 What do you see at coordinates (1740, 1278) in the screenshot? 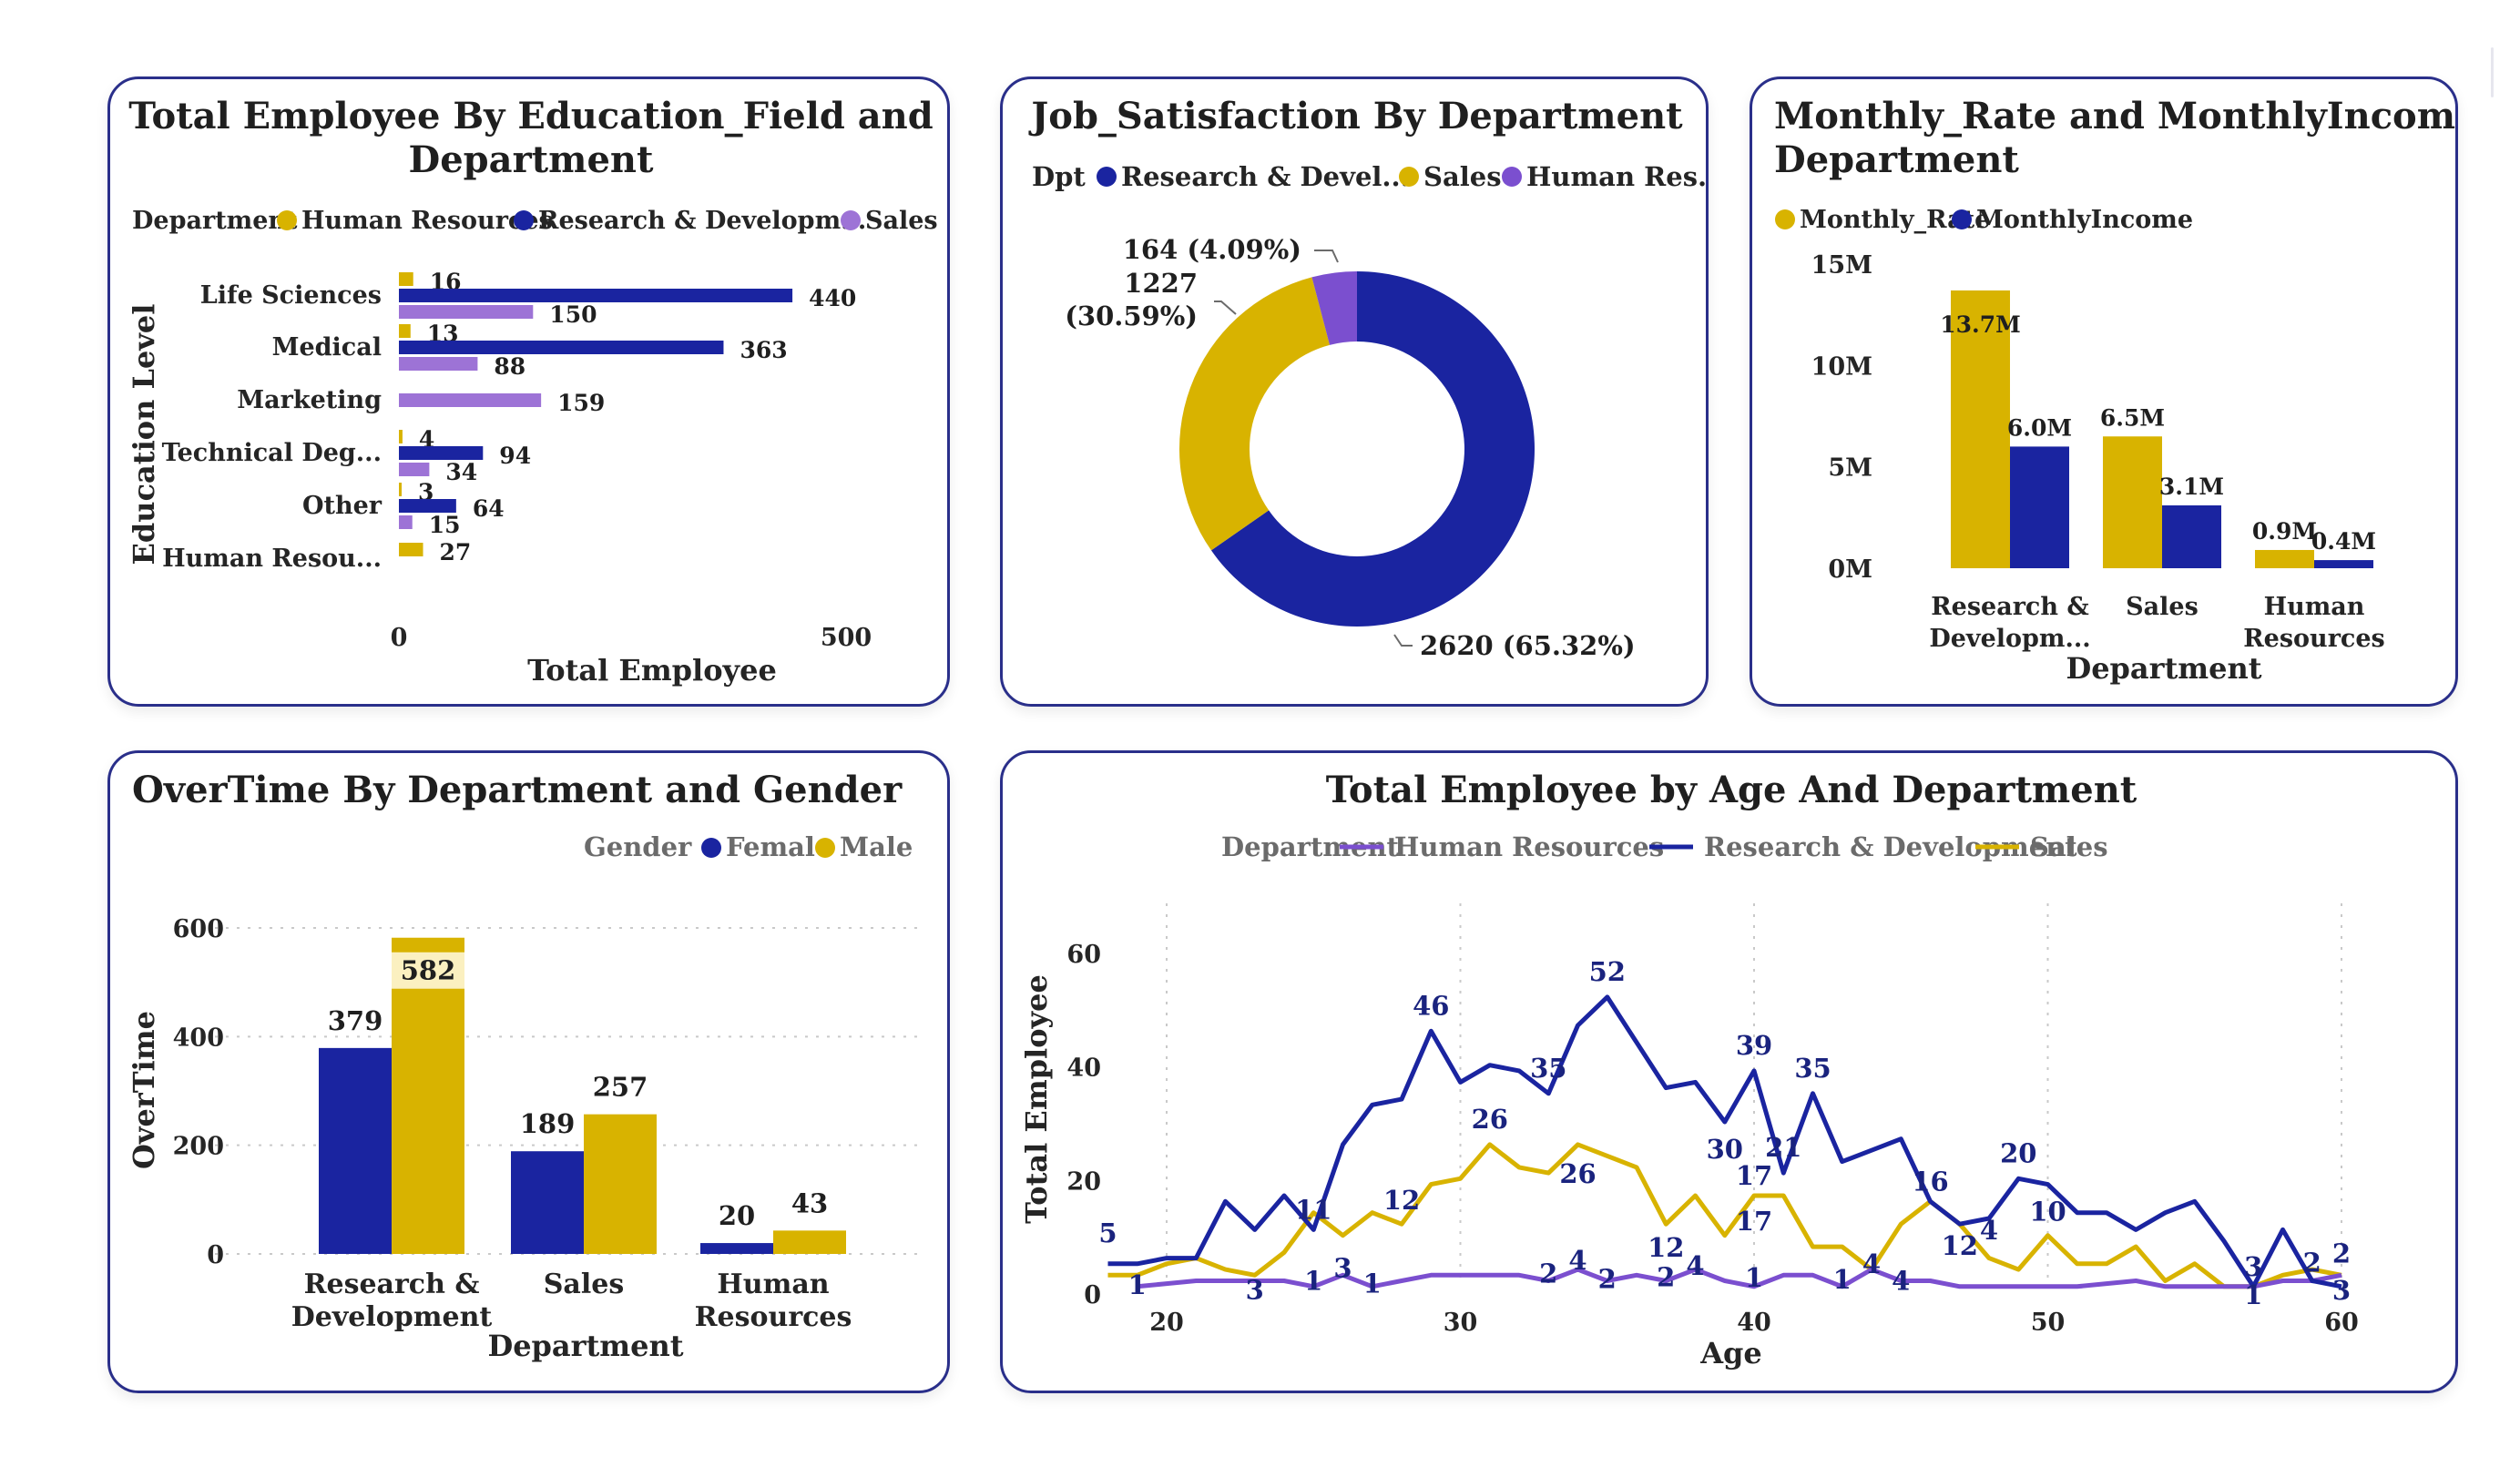
I see `line-human-resources` at bounding box center [1740, 1278].